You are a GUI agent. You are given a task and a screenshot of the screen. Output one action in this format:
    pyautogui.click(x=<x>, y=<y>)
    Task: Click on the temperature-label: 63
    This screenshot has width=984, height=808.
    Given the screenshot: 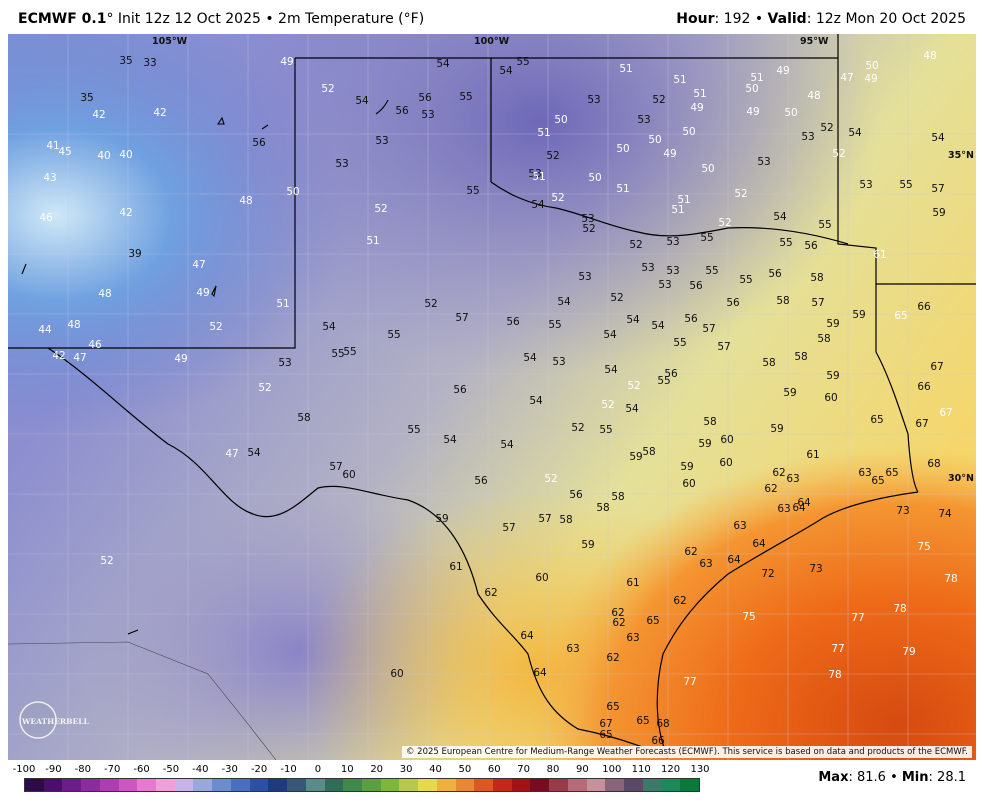 What is the action you would take?
    pyautogui.click(x=739, y=526)
    